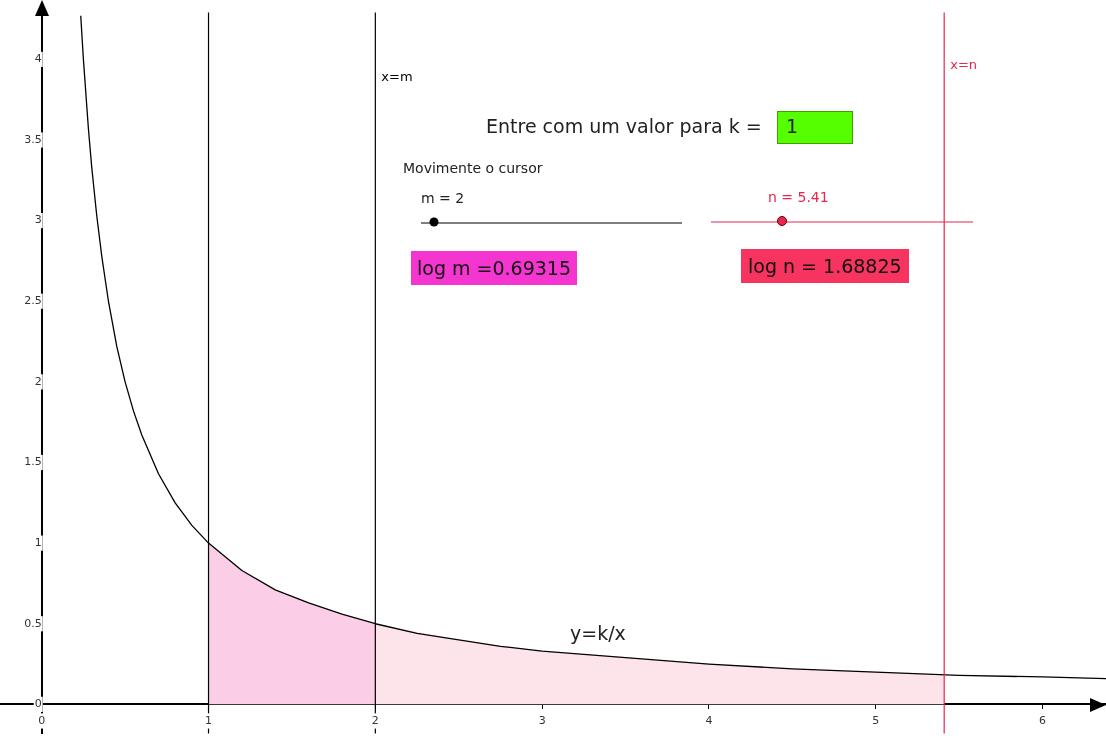 The height and width of the screenshot is (746, 1106). Describe the element at coordinates (792, 126) in the screenshot. I see `annotation: 1` at that location.